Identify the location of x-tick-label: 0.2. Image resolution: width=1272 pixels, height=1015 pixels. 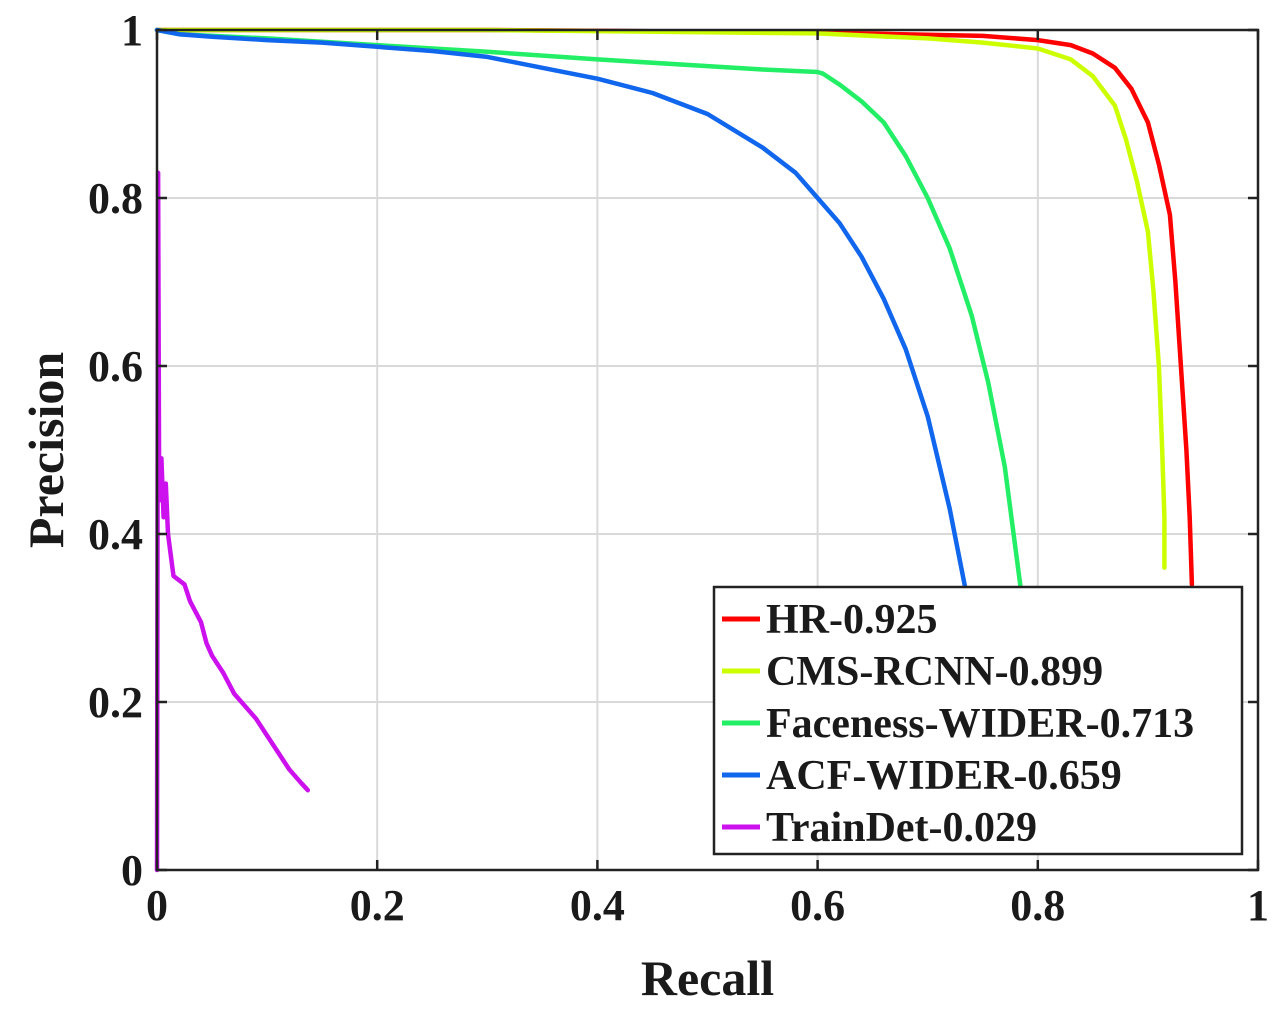
(377, 905).